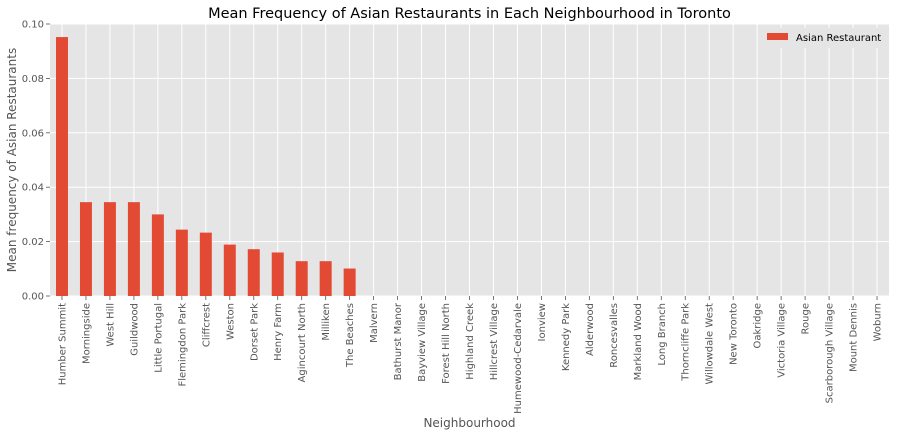  I want to click on x-tick-label: Oakridge, so click(758, 326).